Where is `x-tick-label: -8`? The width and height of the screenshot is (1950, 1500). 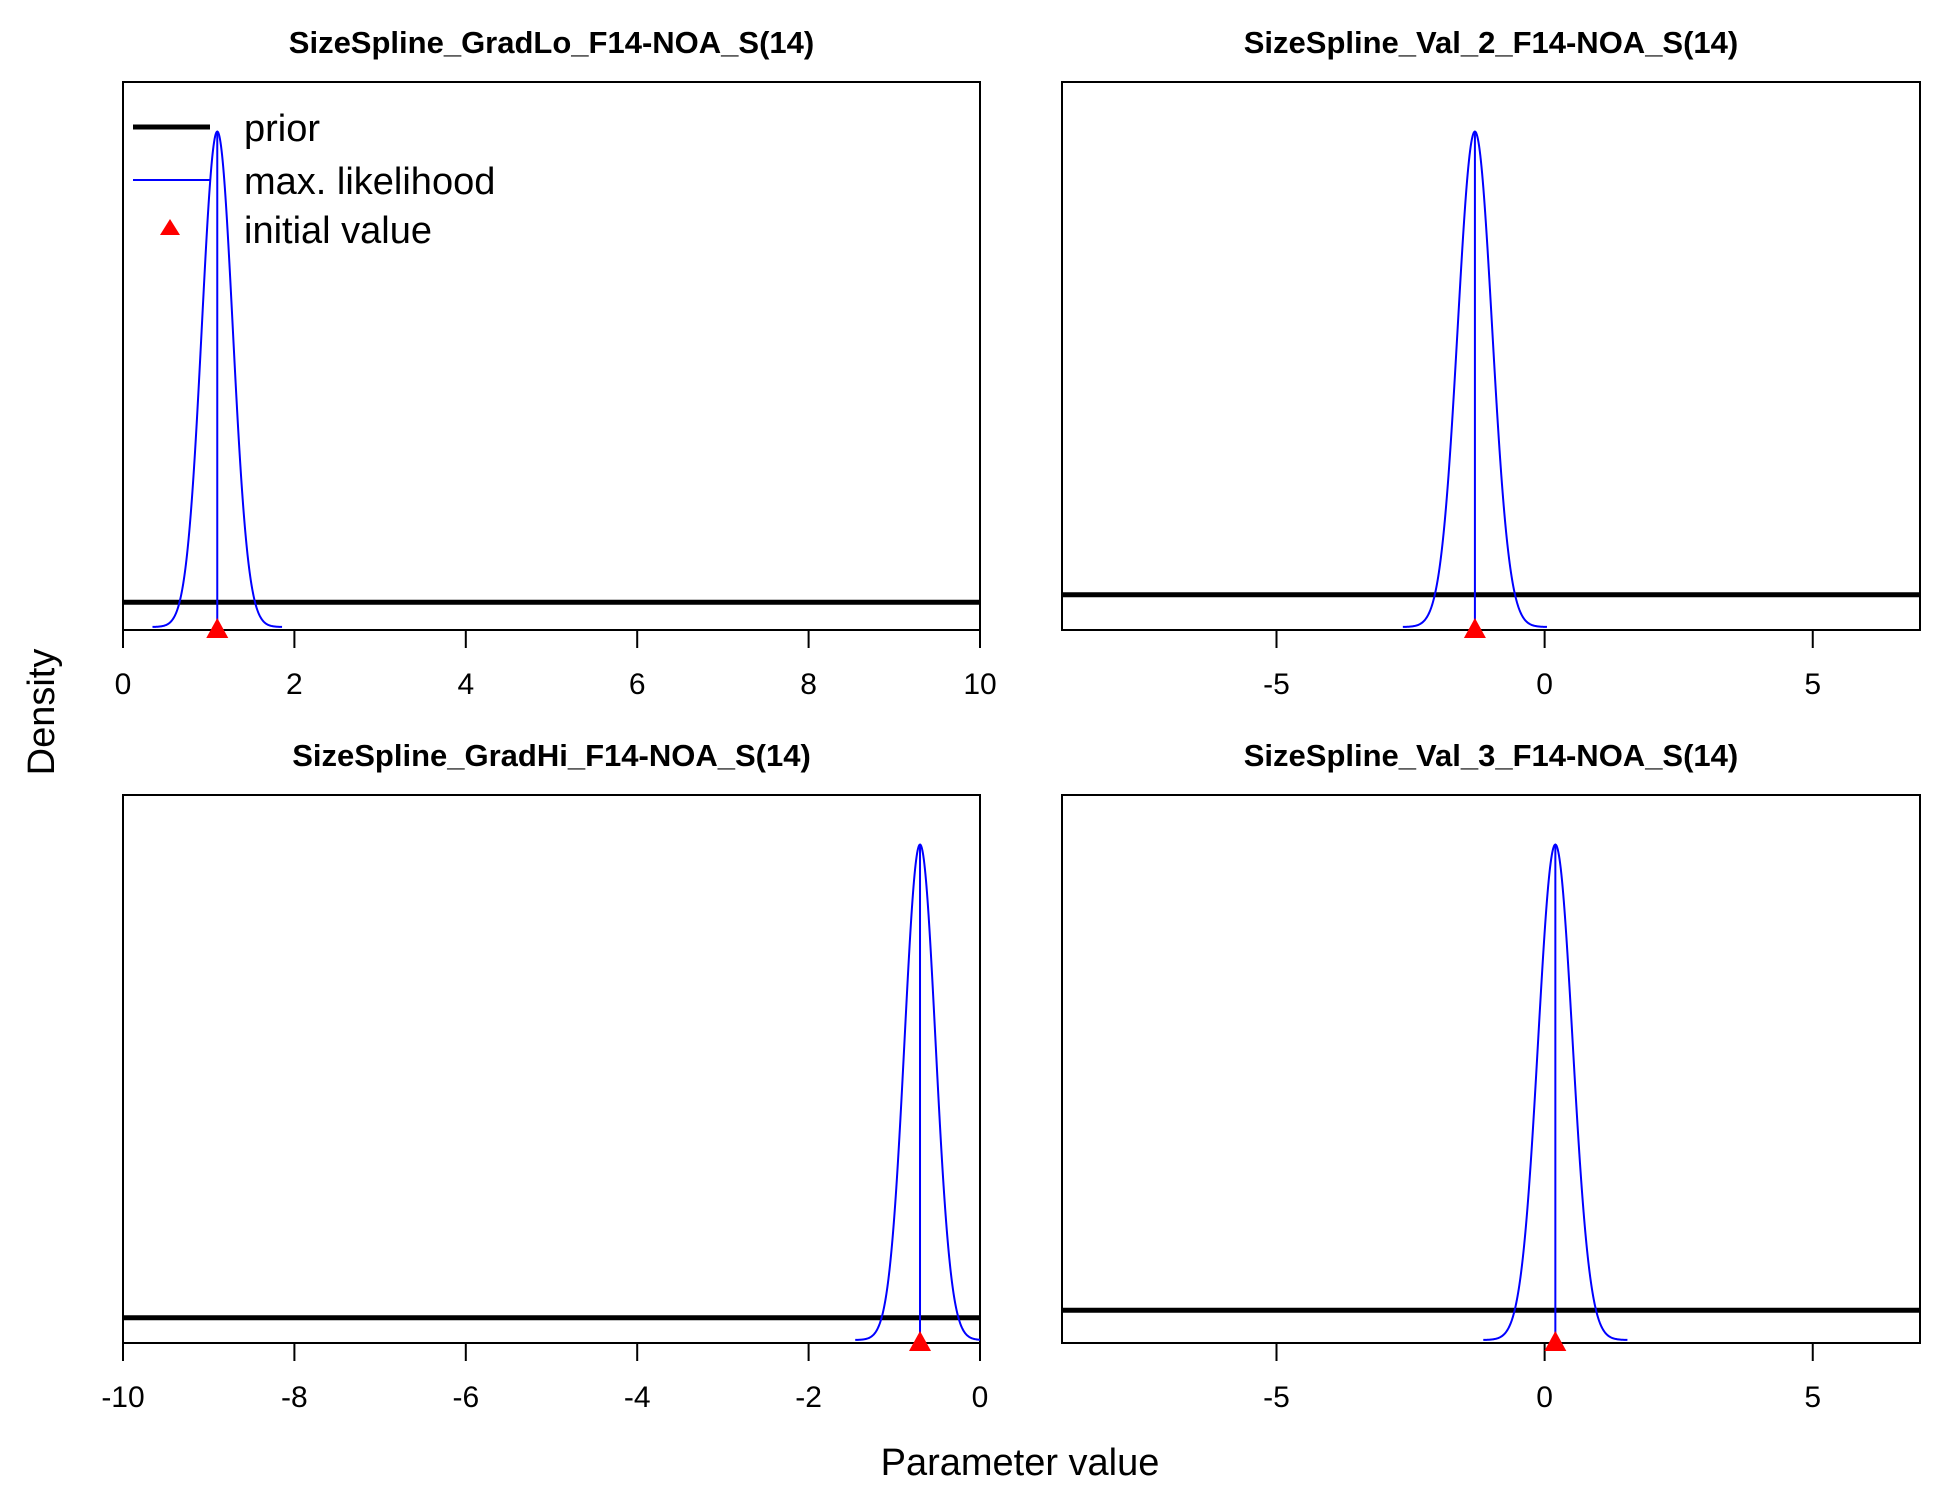 x-tick-label: -8 is located at coordinates (294, 1397).